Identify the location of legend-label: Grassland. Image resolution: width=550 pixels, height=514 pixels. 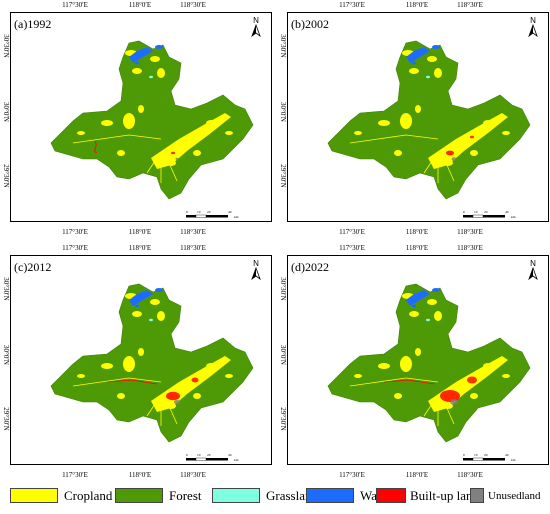
(292, 495).